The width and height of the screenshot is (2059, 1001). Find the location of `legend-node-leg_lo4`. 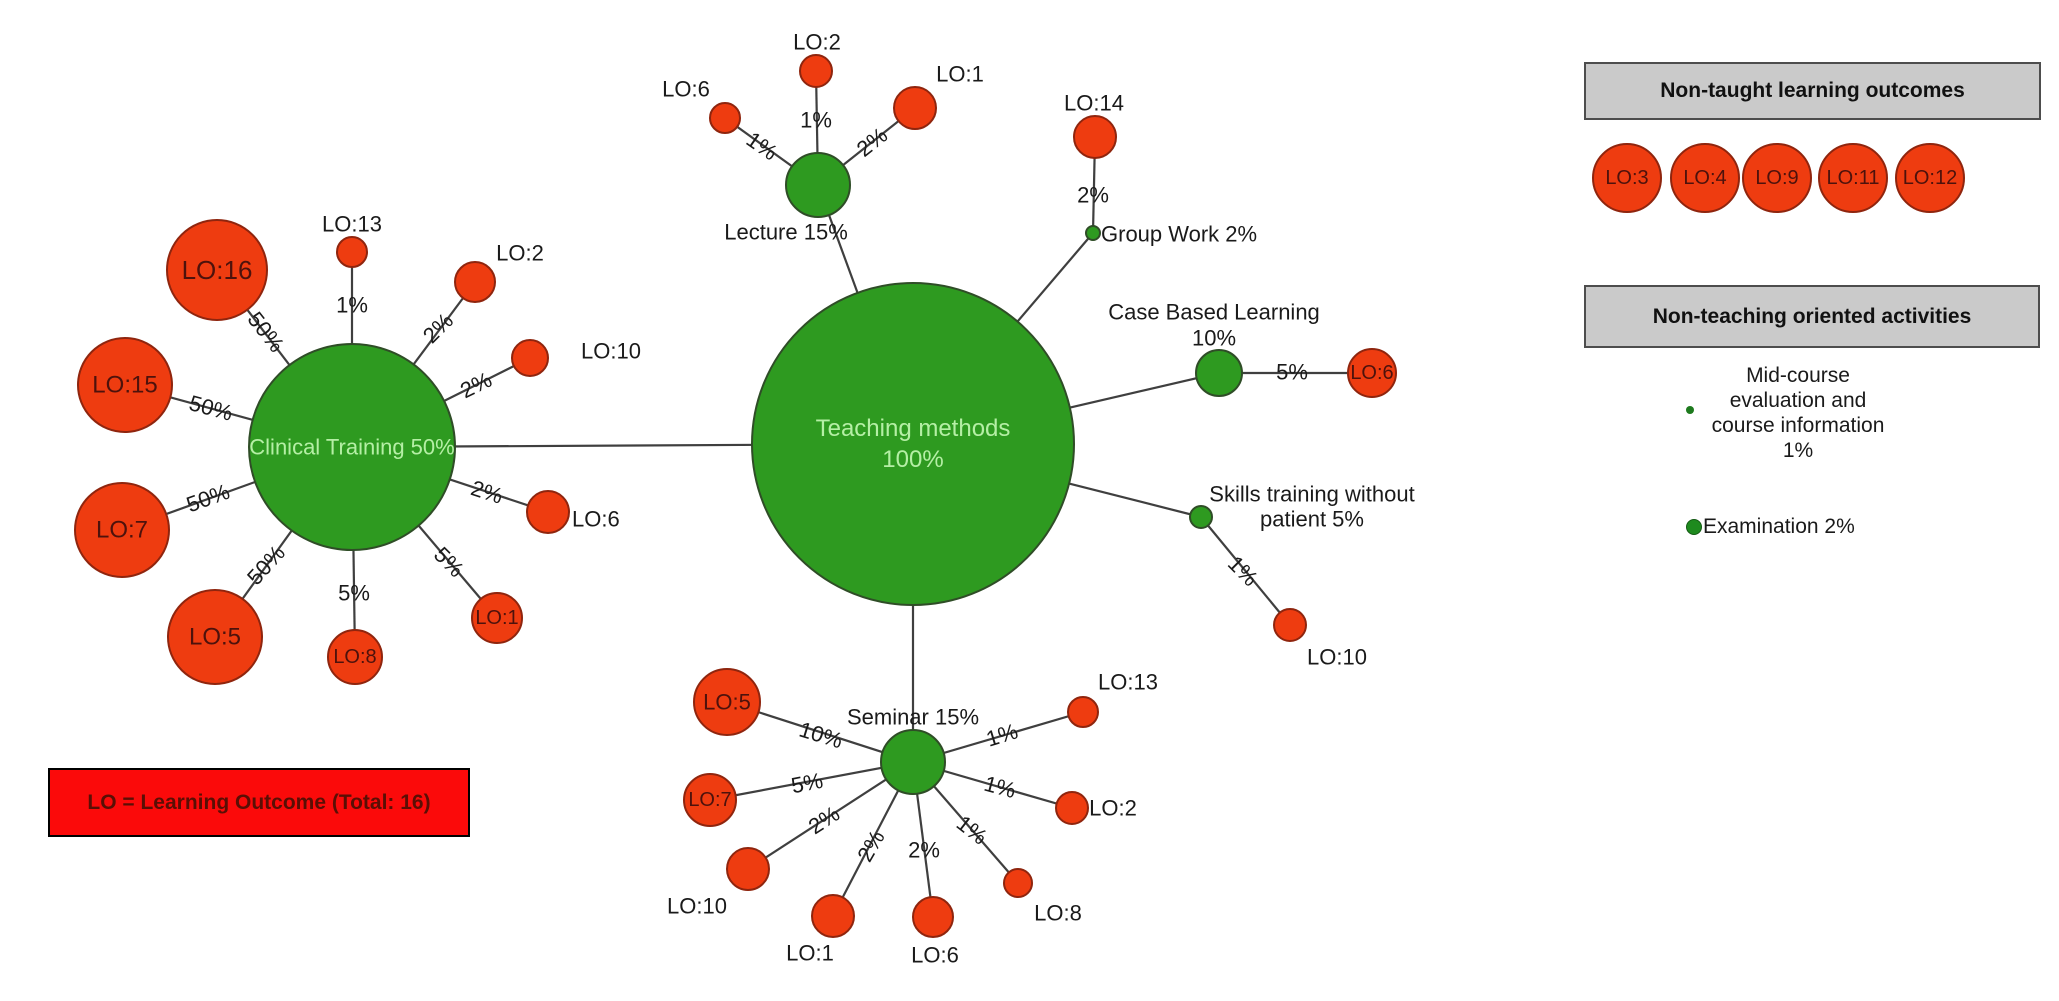

legend-node-leg_lo4 is located at coordinates (1705, 178).